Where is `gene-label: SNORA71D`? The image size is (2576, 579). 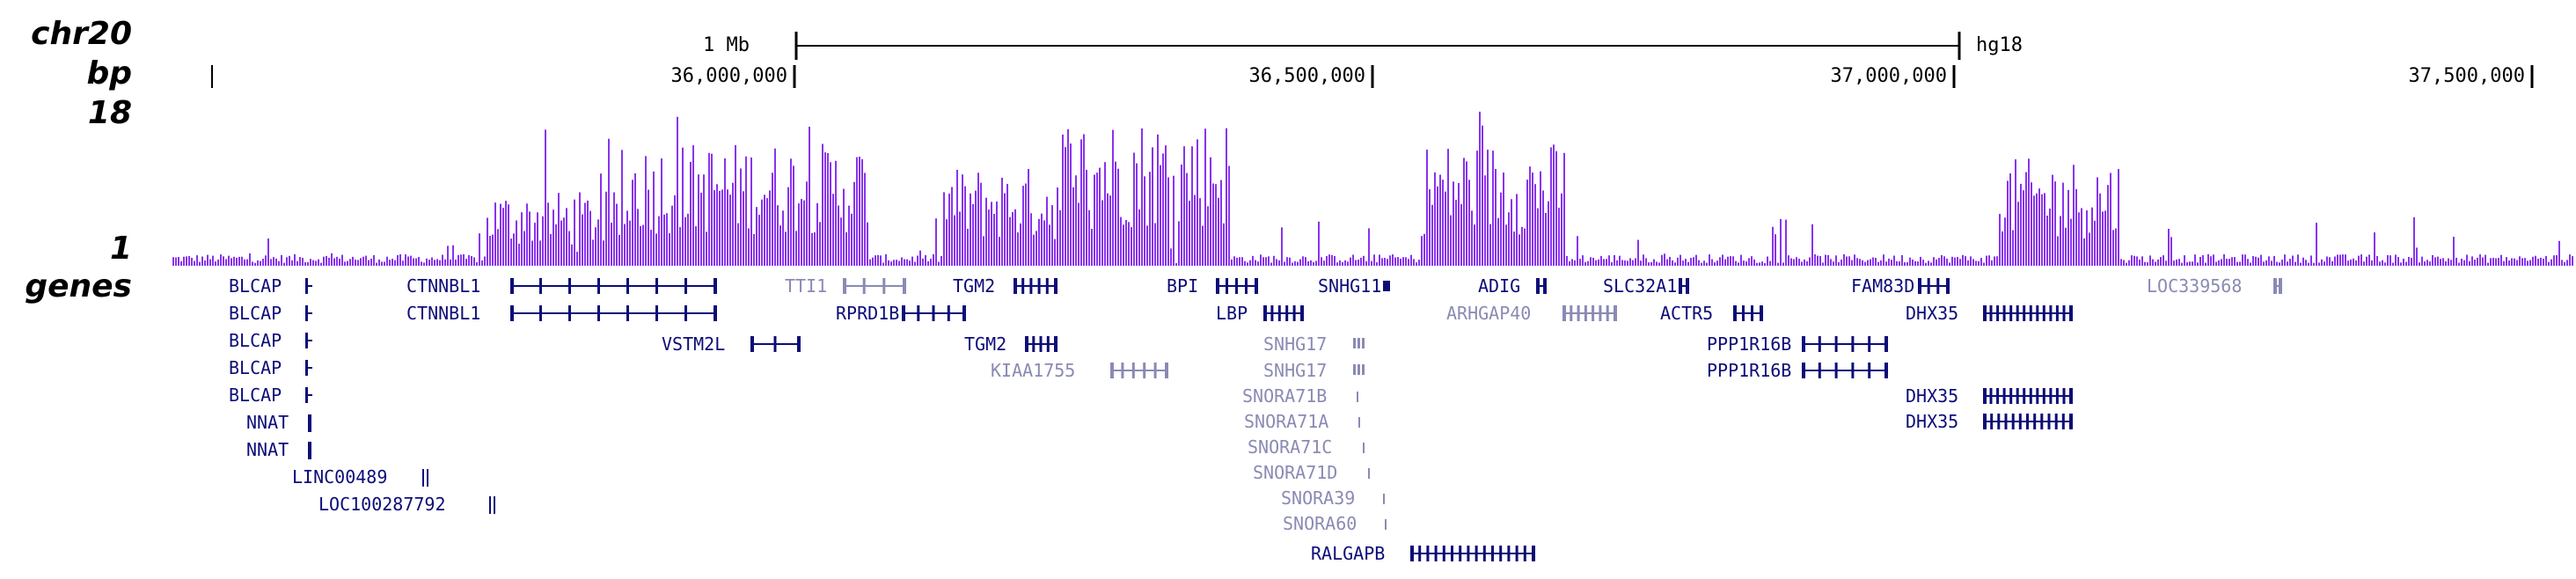
gene-label: SNORA71D is located at coordinates (1295, 472).